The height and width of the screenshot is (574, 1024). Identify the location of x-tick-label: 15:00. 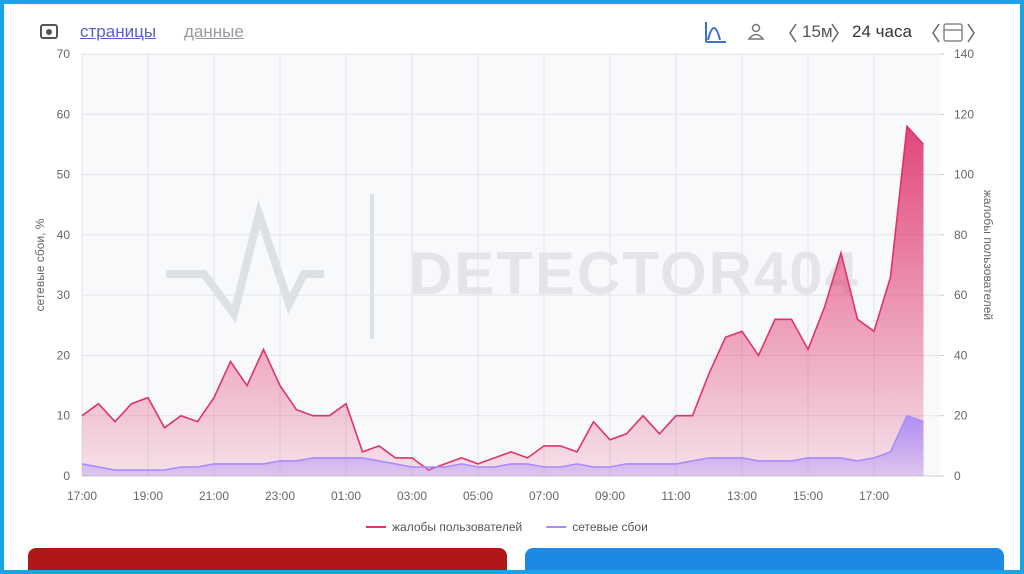
(808, 496).